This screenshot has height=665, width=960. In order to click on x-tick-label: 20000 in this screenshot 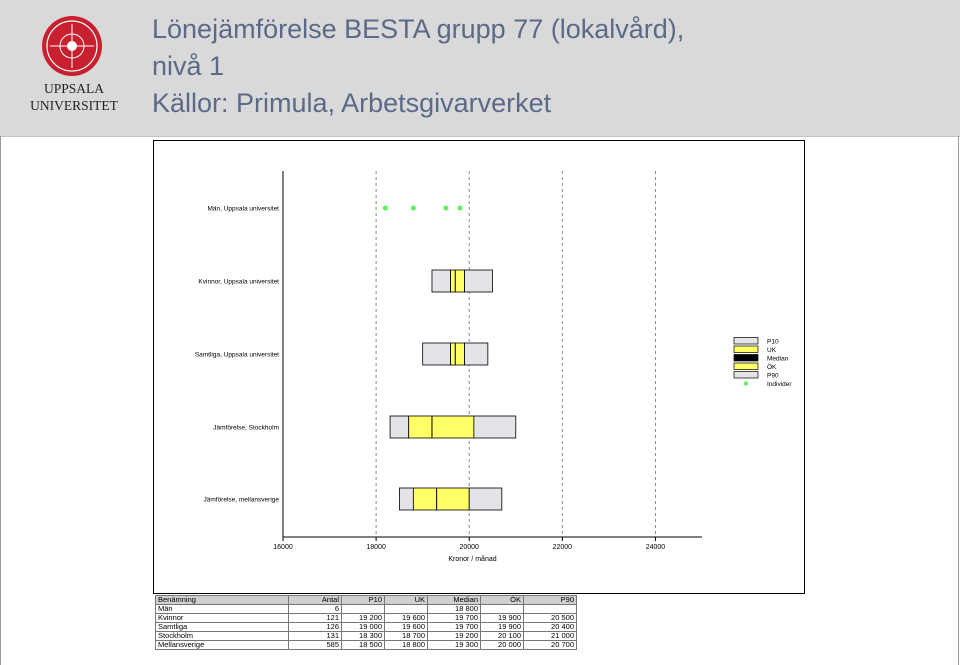, I will do `click(469, 547)`.